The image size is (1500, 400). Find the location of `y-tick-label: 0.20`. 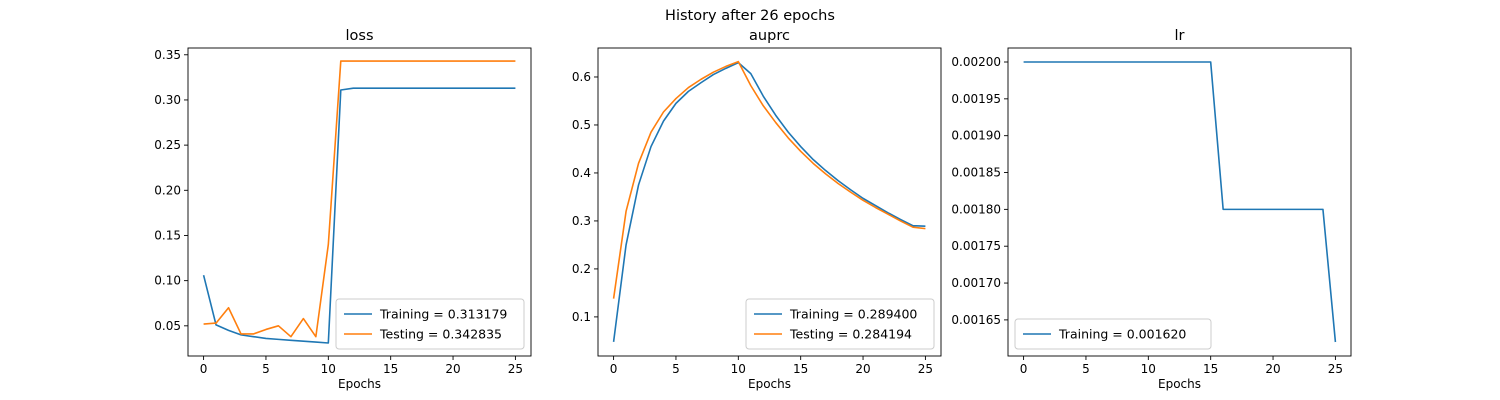

y-tick-label: 0.20 is located at coordinates (167, 190).